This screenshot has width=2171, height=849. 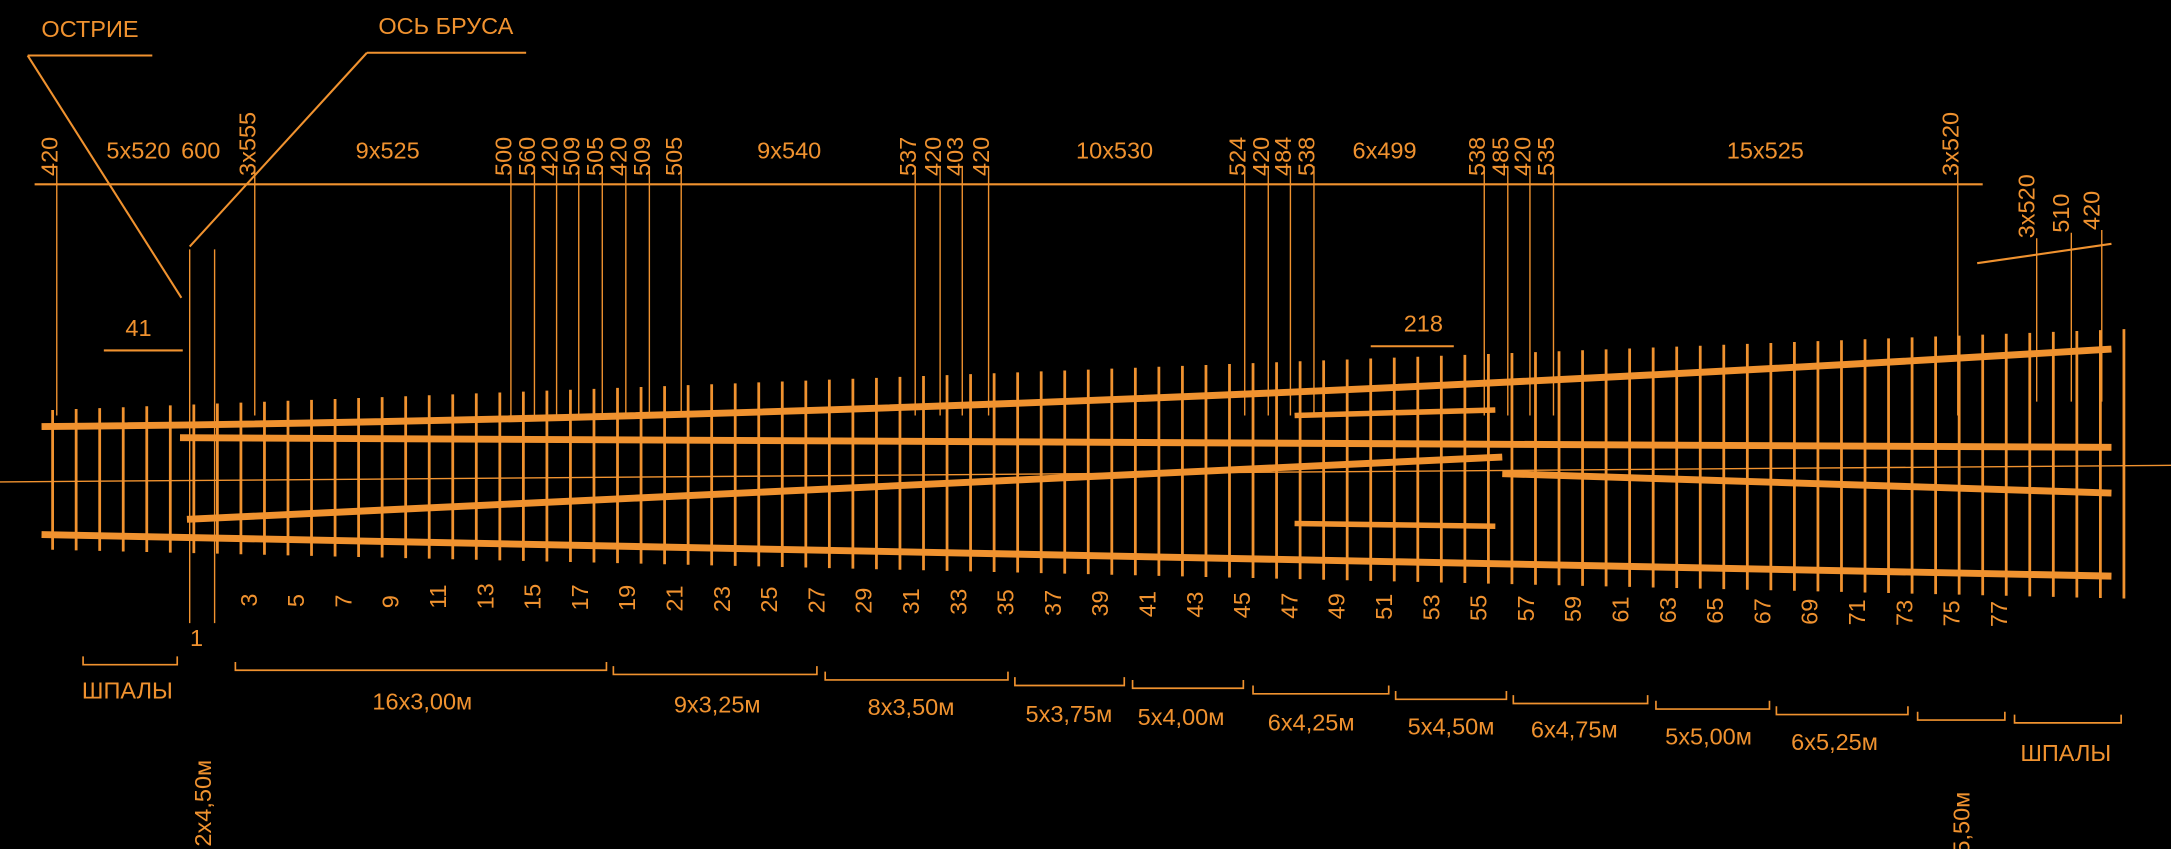 I want to click on sleeper-group: 6x4,25м, so click(x=1311, y=722).